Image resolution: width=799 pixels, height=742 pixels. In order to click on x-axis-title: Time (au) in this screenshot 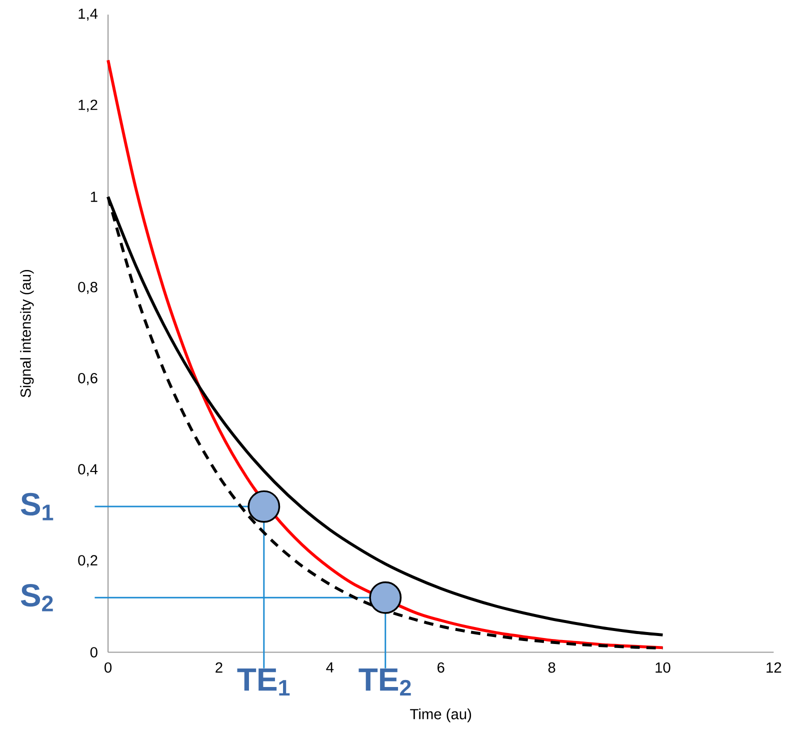, I will do `click(441, 715)`.